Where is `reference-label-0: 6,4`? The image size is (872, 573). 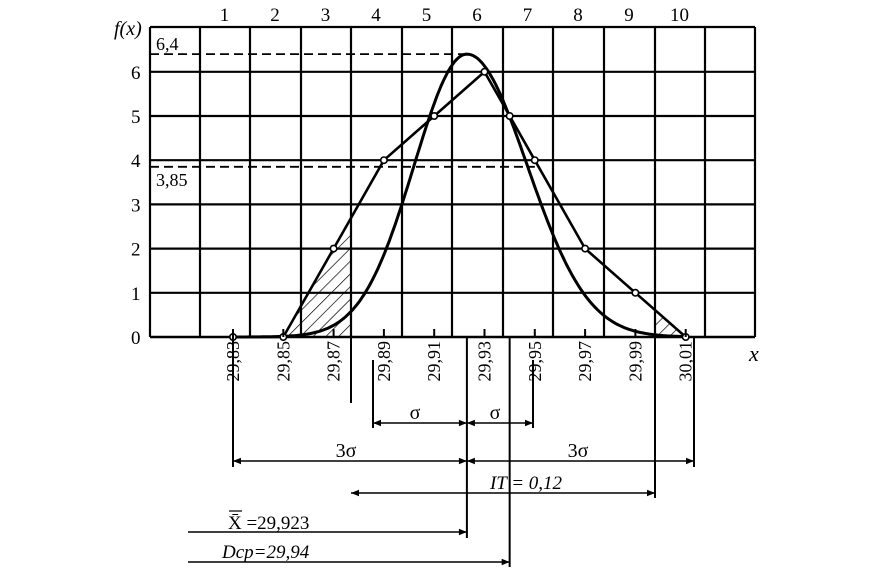
reference-label-0: 6,4 is located at coordinates (167, 44).